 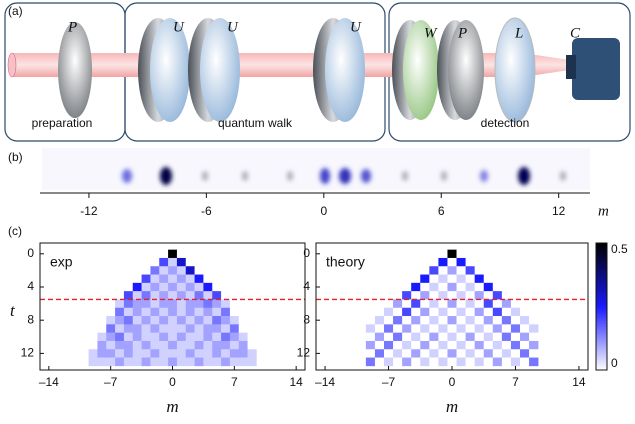 What do you see at coordinates (179, 27) in the screenshot?
I see `component-label: U` at bounding box center [179, 27].